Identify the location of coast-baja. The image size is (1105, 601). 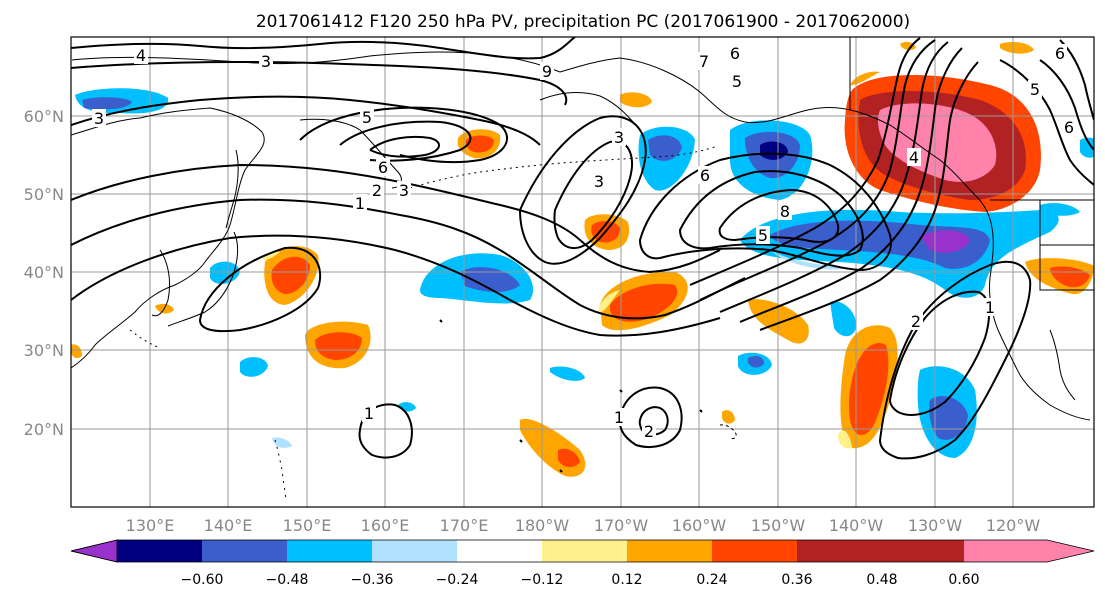
(1062, 365).